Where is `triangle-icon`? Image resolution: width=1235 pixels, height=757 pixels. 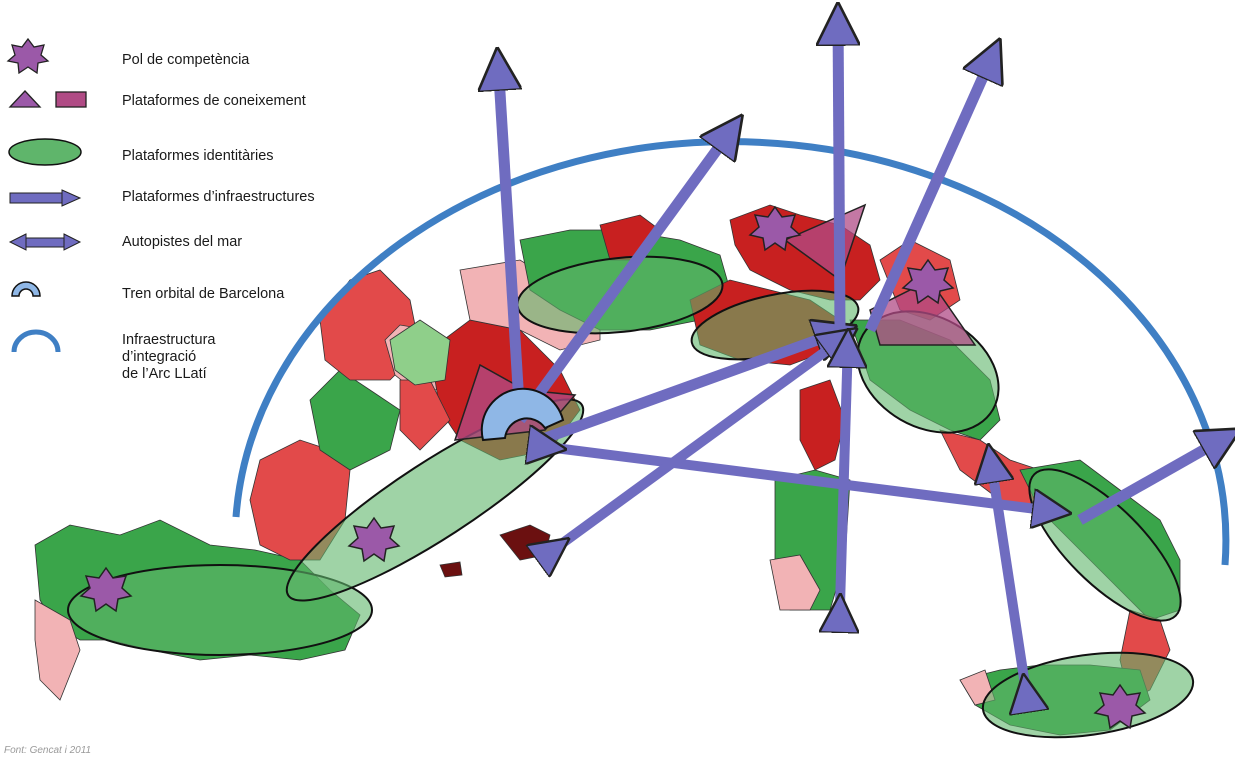 triangle-icon is located at coordinates (25, 99).